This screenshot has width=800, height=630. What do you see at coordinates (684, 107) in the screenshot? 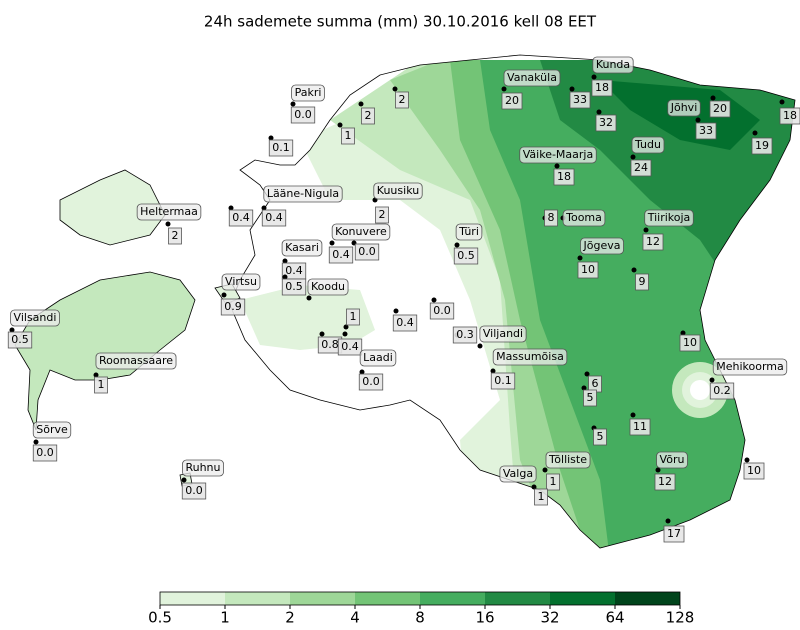
I see `station-name: Jõhvi` at bounding box center [684, 107].